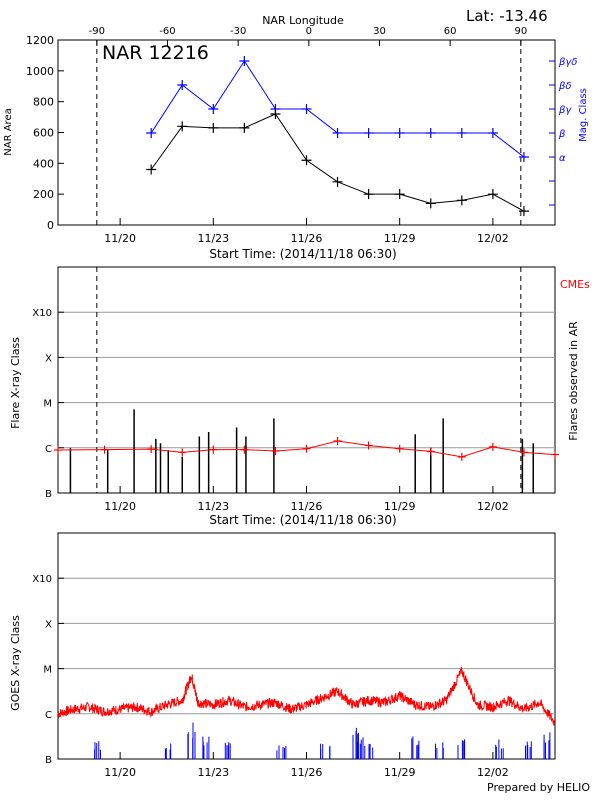 Image resolution: width=600 pixels, height=800 pixels. What do you see at coordinates (303, 20) in the screenshot?
I see `top-axis-label: NAR Longitude` at bounding box center [303, 20].